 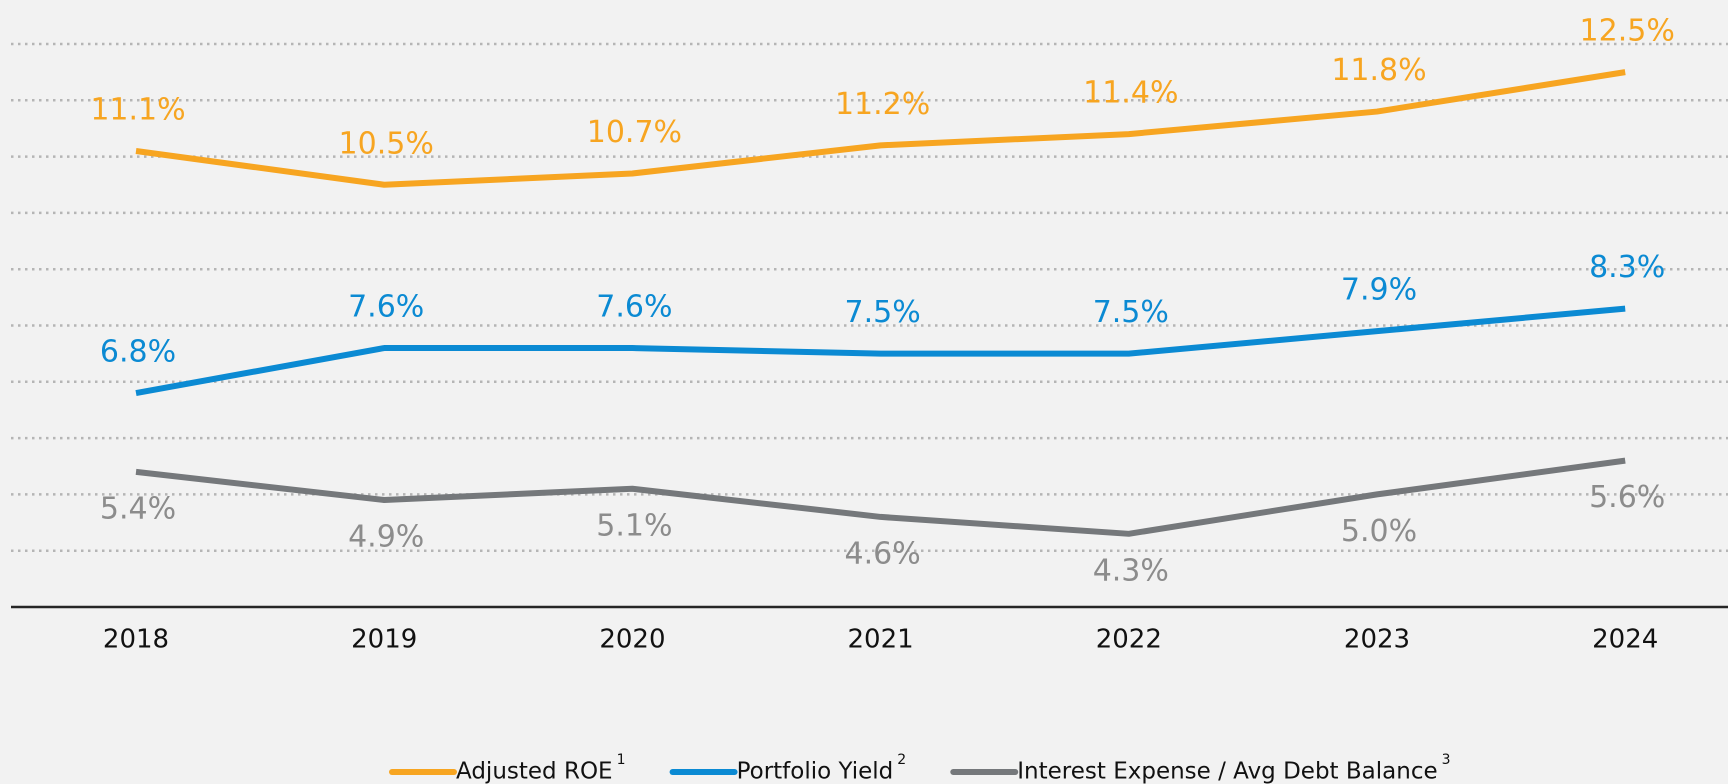 I want to click on data-label: 10.5%, so click(x=386, y=143).